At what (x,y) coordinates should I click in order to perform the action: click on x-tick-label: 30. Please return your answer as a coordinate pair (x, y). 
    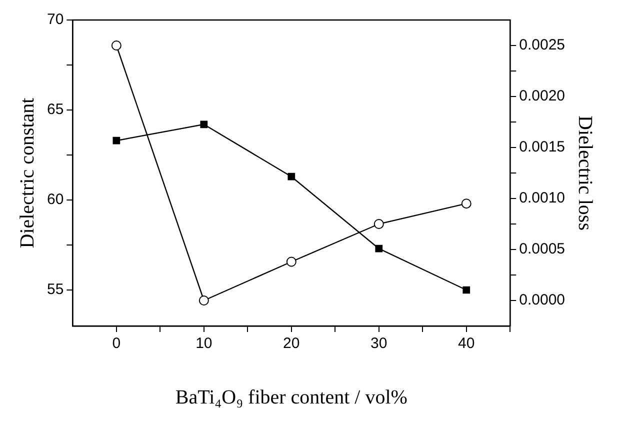
    Looking at the image, I should click on (379, 343).